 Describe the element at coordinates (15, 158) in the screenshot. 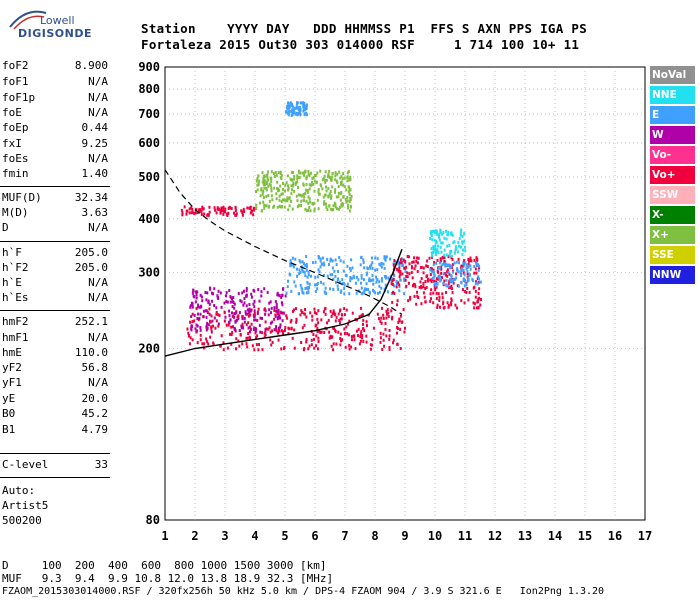

I see `param-name: foEs` at that location.